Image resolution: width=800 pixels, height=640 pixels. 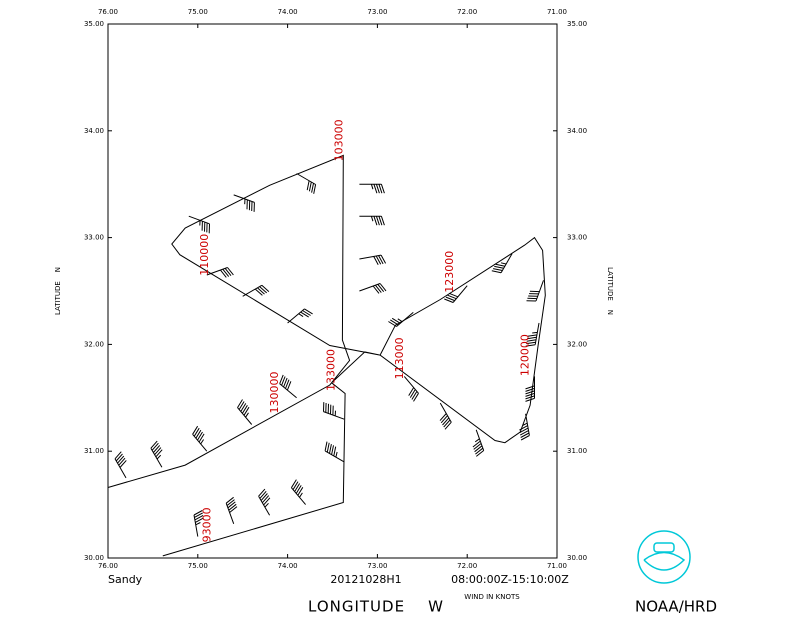 What do you see at coordinates (198, 566) in the screenshot?
I see `x-tick-label: 75.00` at bounding box center [198, 566].